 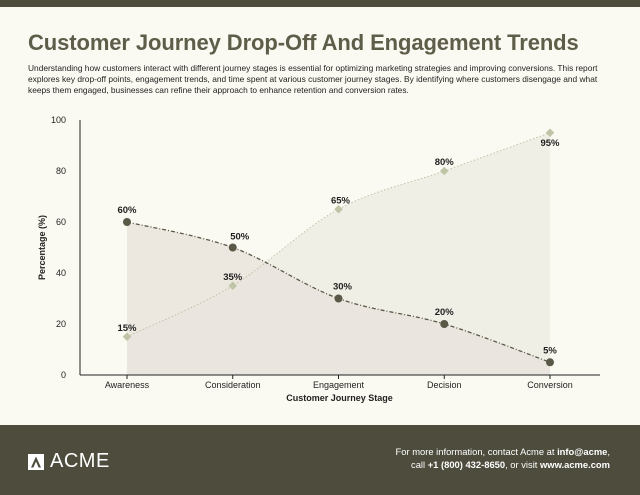 I want to click on visit-text: , or visit, so click(x=522, y=464).